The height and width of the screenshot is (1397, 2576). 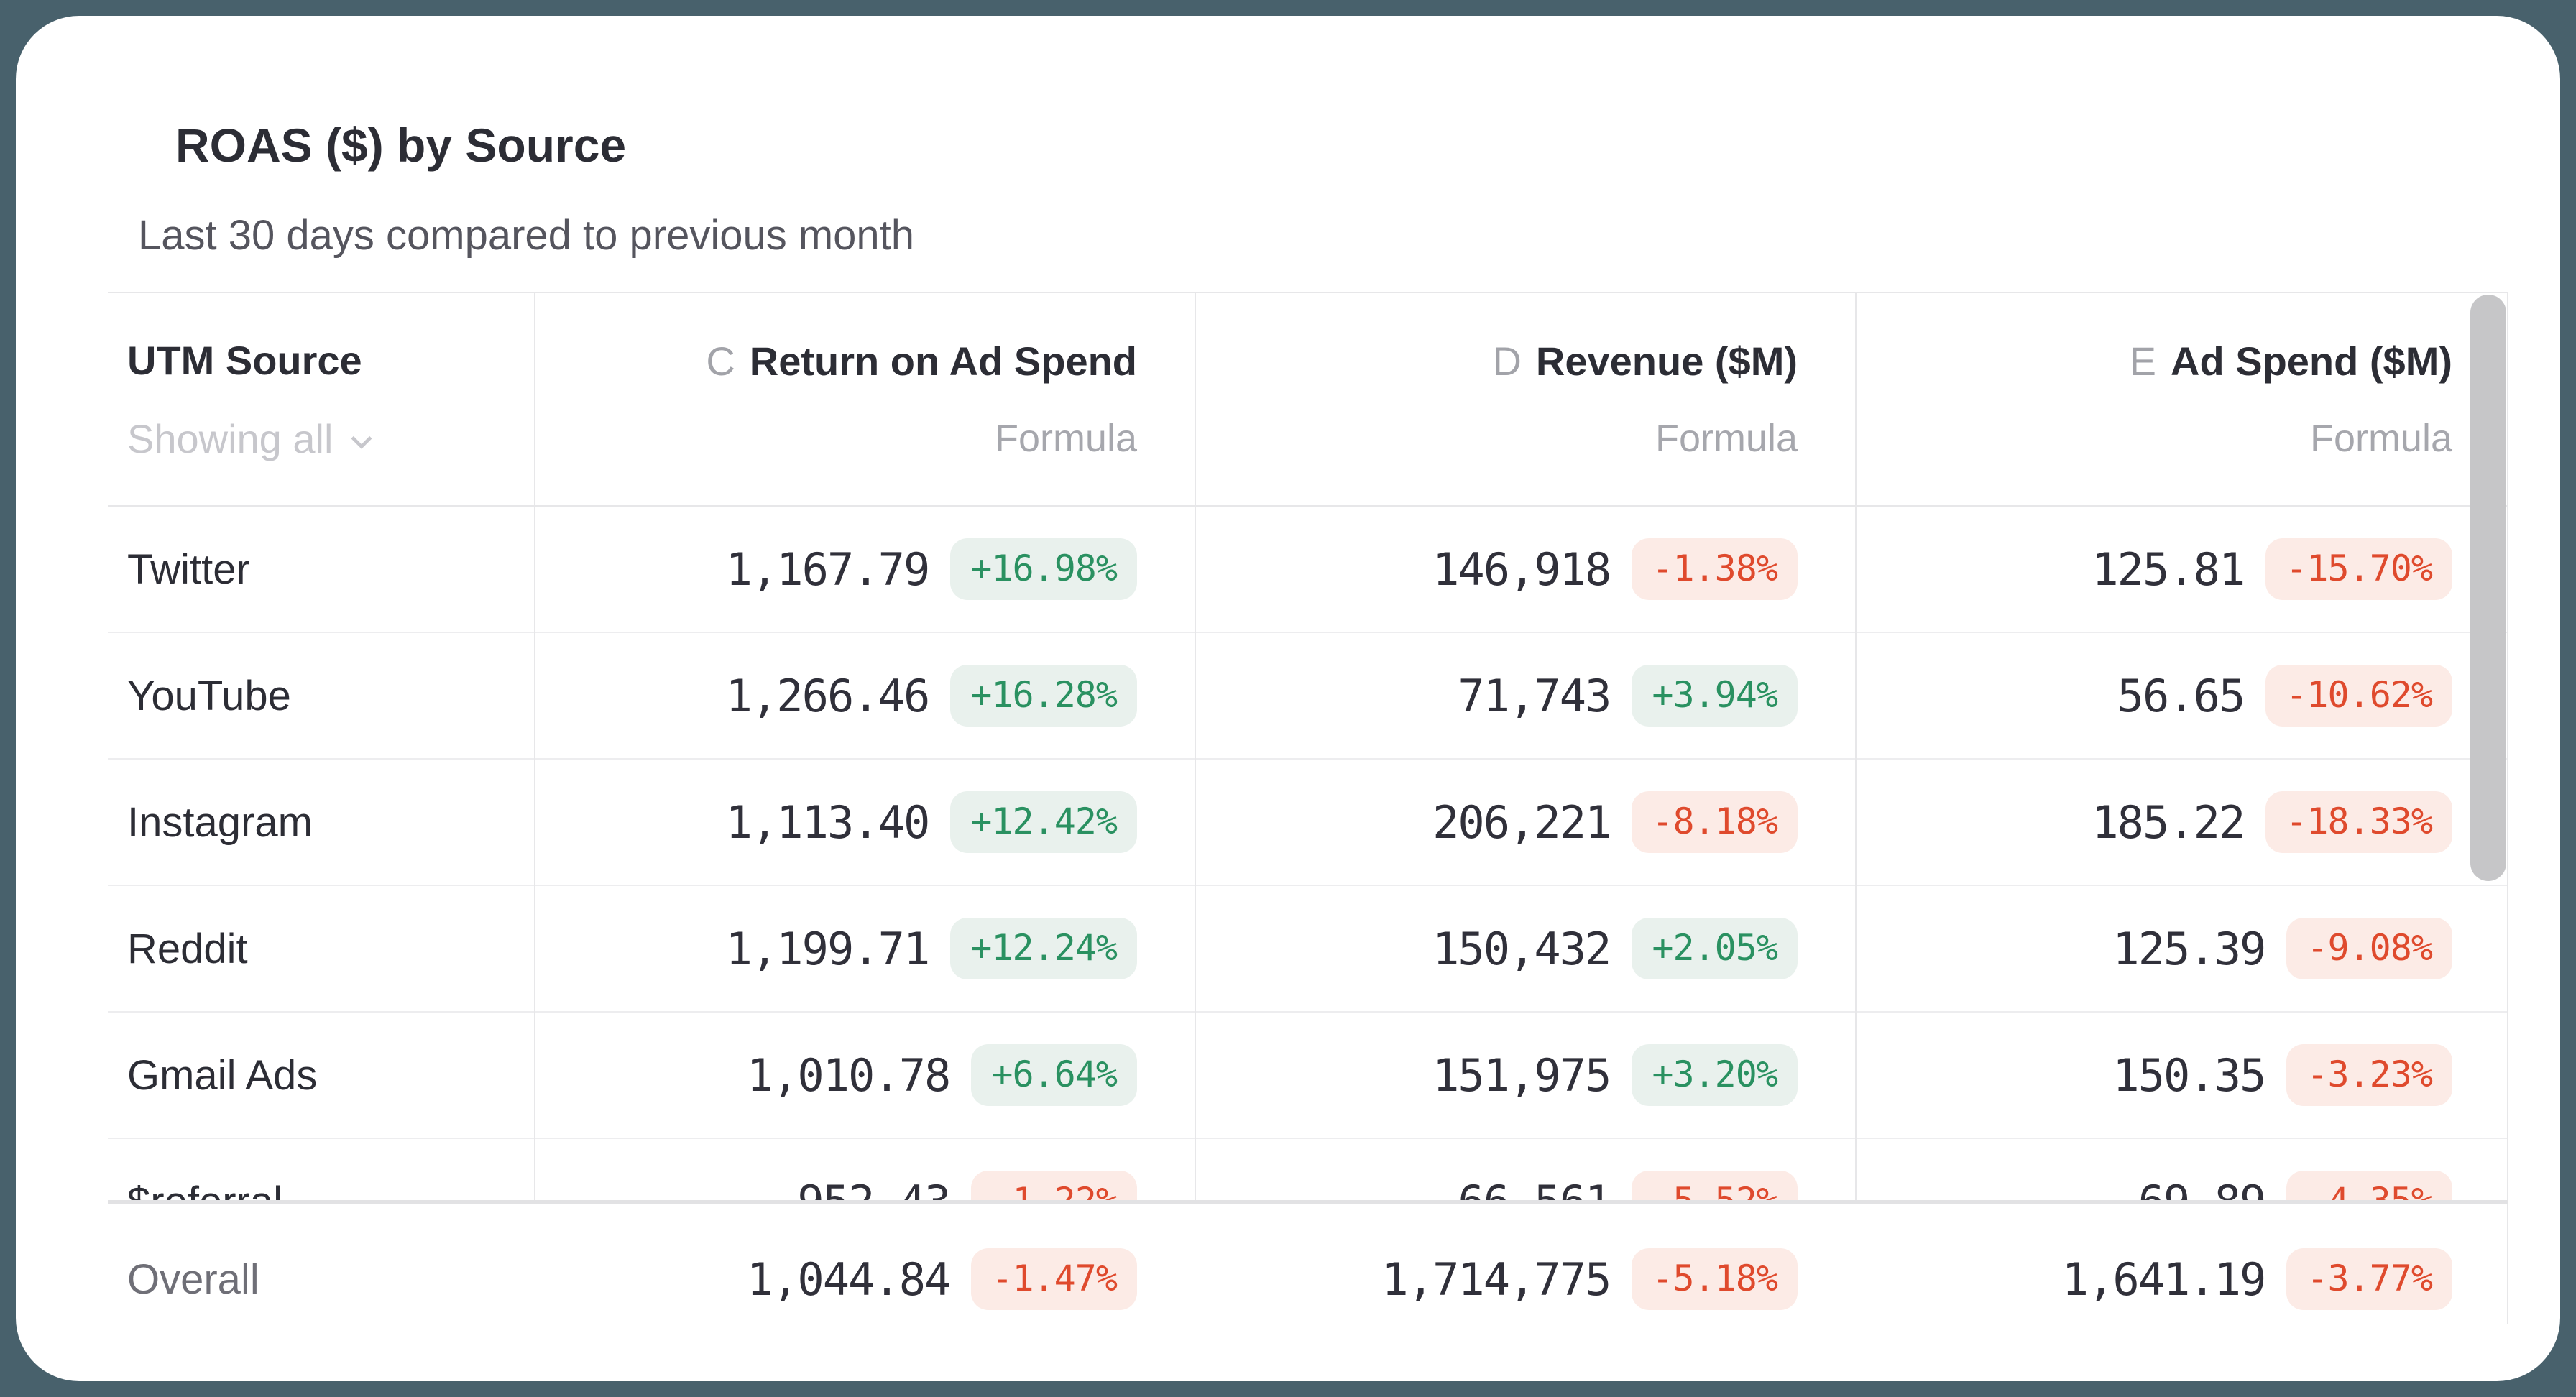 I want to click on column-header-ad-spend: E Ad Spend ($M) Formula, so click(x=2181, y=399).